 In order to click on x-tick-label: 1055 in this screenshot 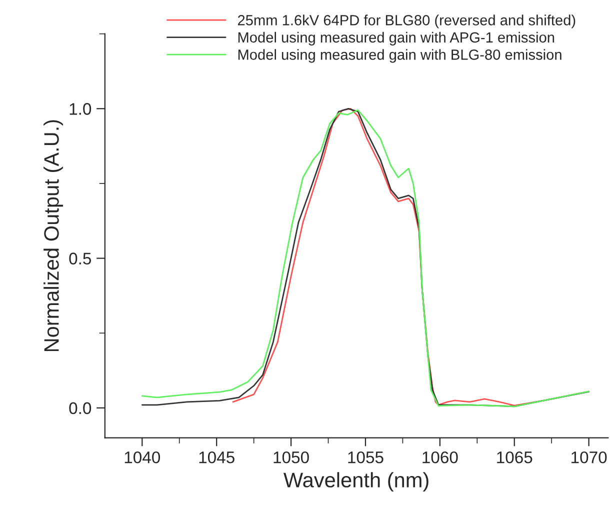, I will do `click(366, 457)`.